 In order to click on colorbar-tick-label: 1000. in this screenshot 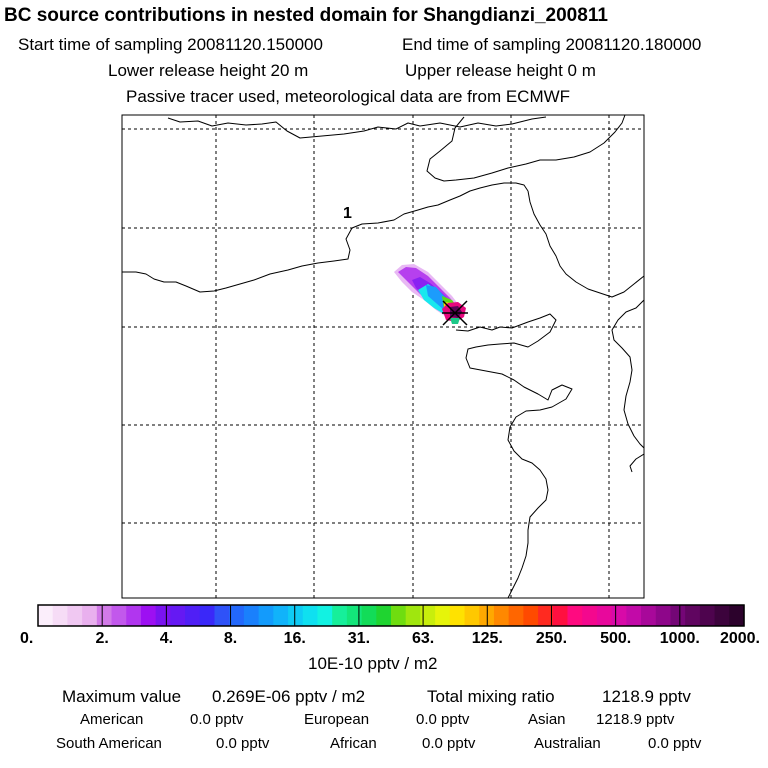, I will do `click(680, 638)`.